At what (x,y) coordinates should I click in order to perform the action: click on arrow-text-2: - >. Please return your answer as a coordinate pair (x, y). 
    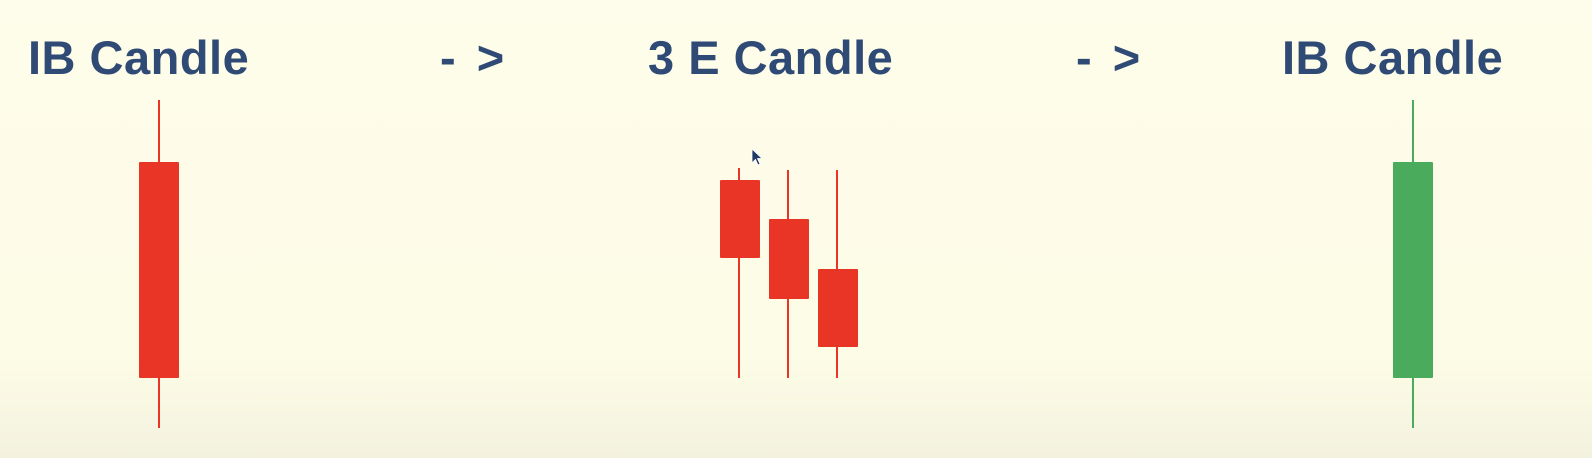
    Looking at the image, I should click on (1110, 57).